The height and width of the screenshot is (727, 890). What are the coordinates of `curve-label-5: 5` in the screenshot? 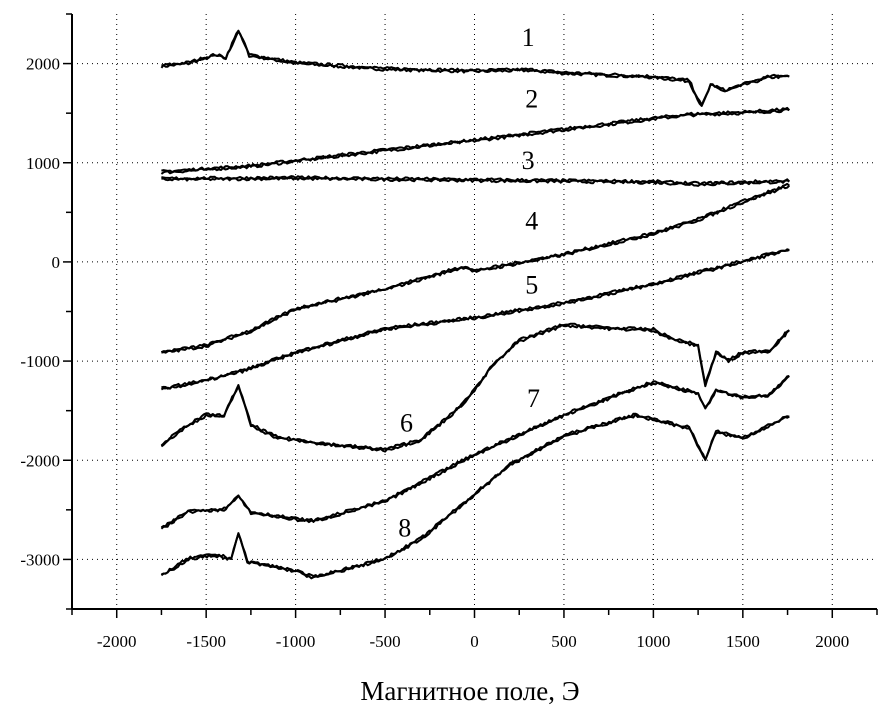 It's located at (531, 285).